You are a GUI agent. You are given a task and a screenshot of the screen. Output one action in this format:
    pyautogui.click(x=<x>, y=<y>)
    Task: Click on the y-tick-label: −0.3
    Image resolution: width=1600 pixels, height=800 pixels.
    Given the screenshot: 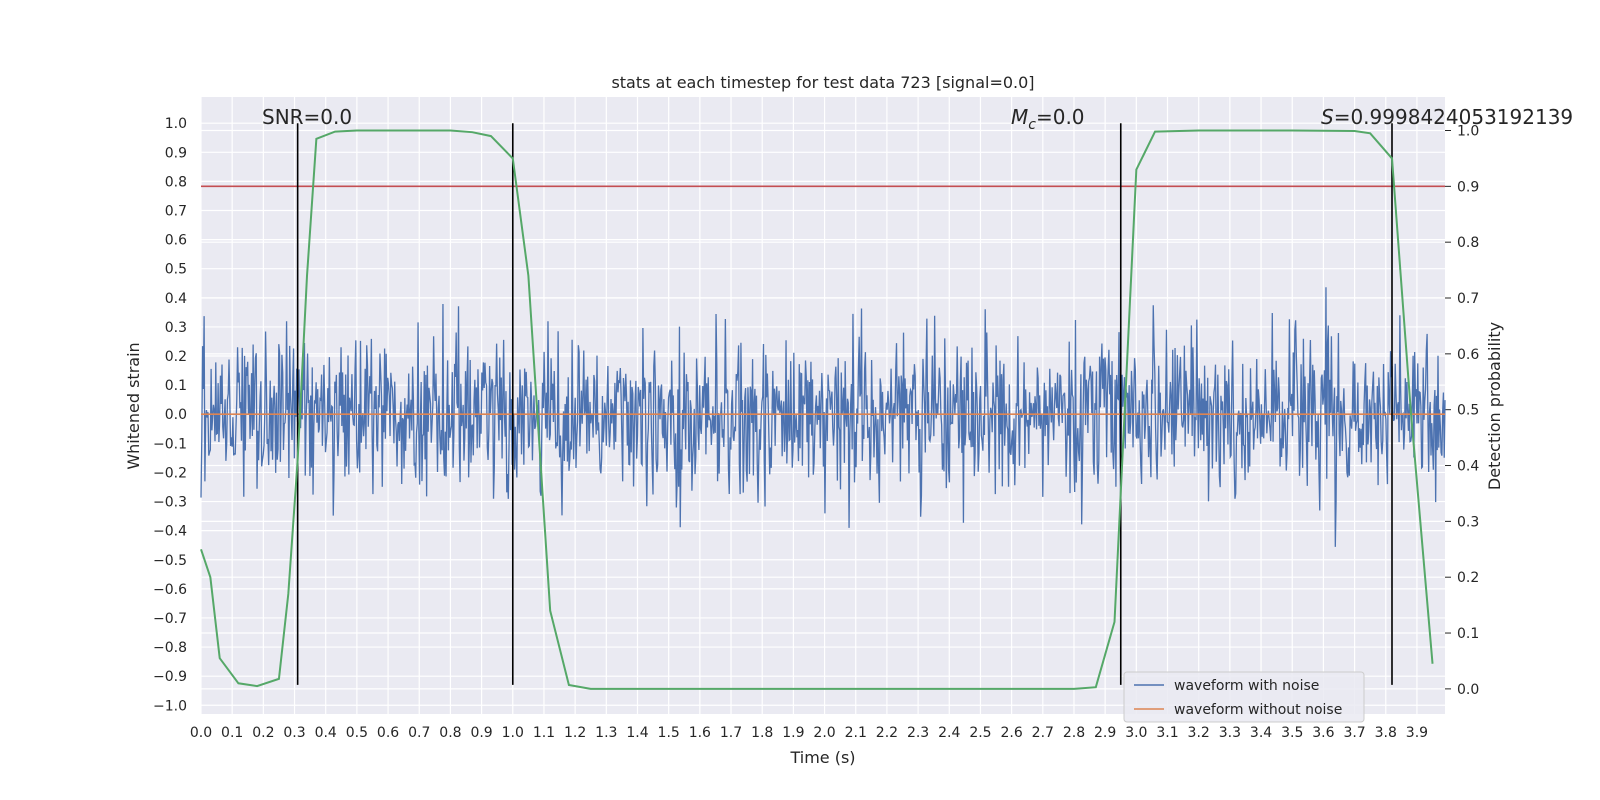 What is the action you would take?
    pyautogui.click(x=170, y=503)
    